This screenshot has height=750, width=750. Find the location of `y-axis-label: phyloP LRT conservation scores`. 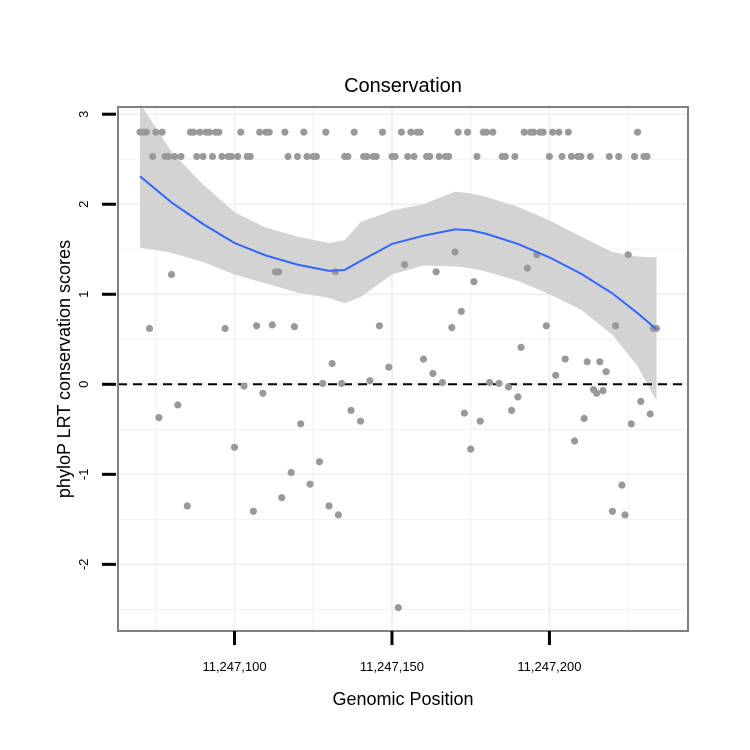

y-axis-label: phyloP LRT conservation scores is located at coordinates (64, 369).